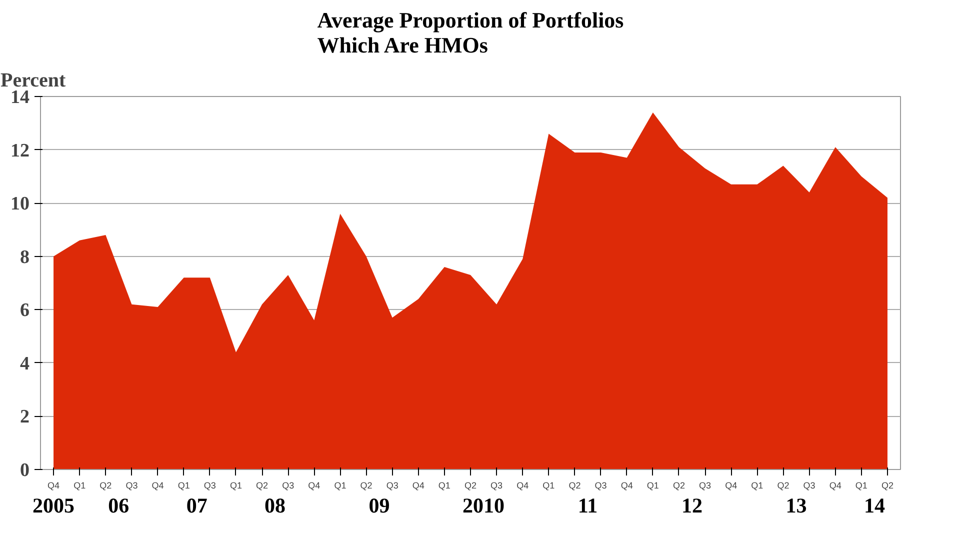 The image size is (954, 538). Describe the element at coordinates (53, 506) in the screenshot. I see `text: 2005` at that location.